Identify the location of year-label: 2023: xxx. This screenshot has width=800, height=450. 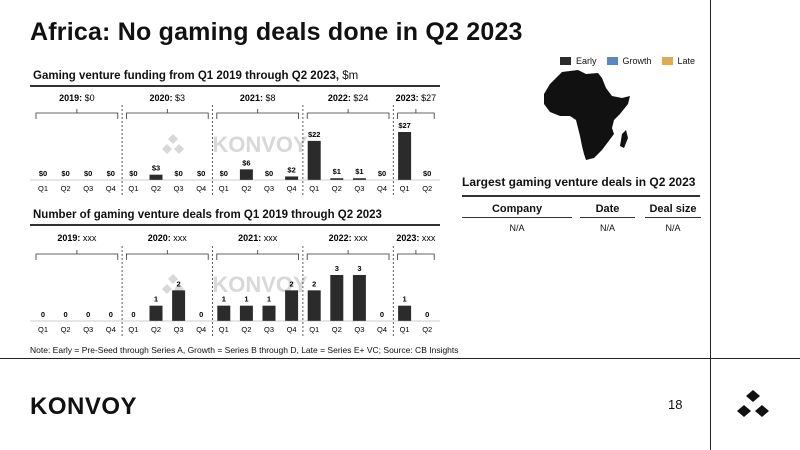
(416, 238).